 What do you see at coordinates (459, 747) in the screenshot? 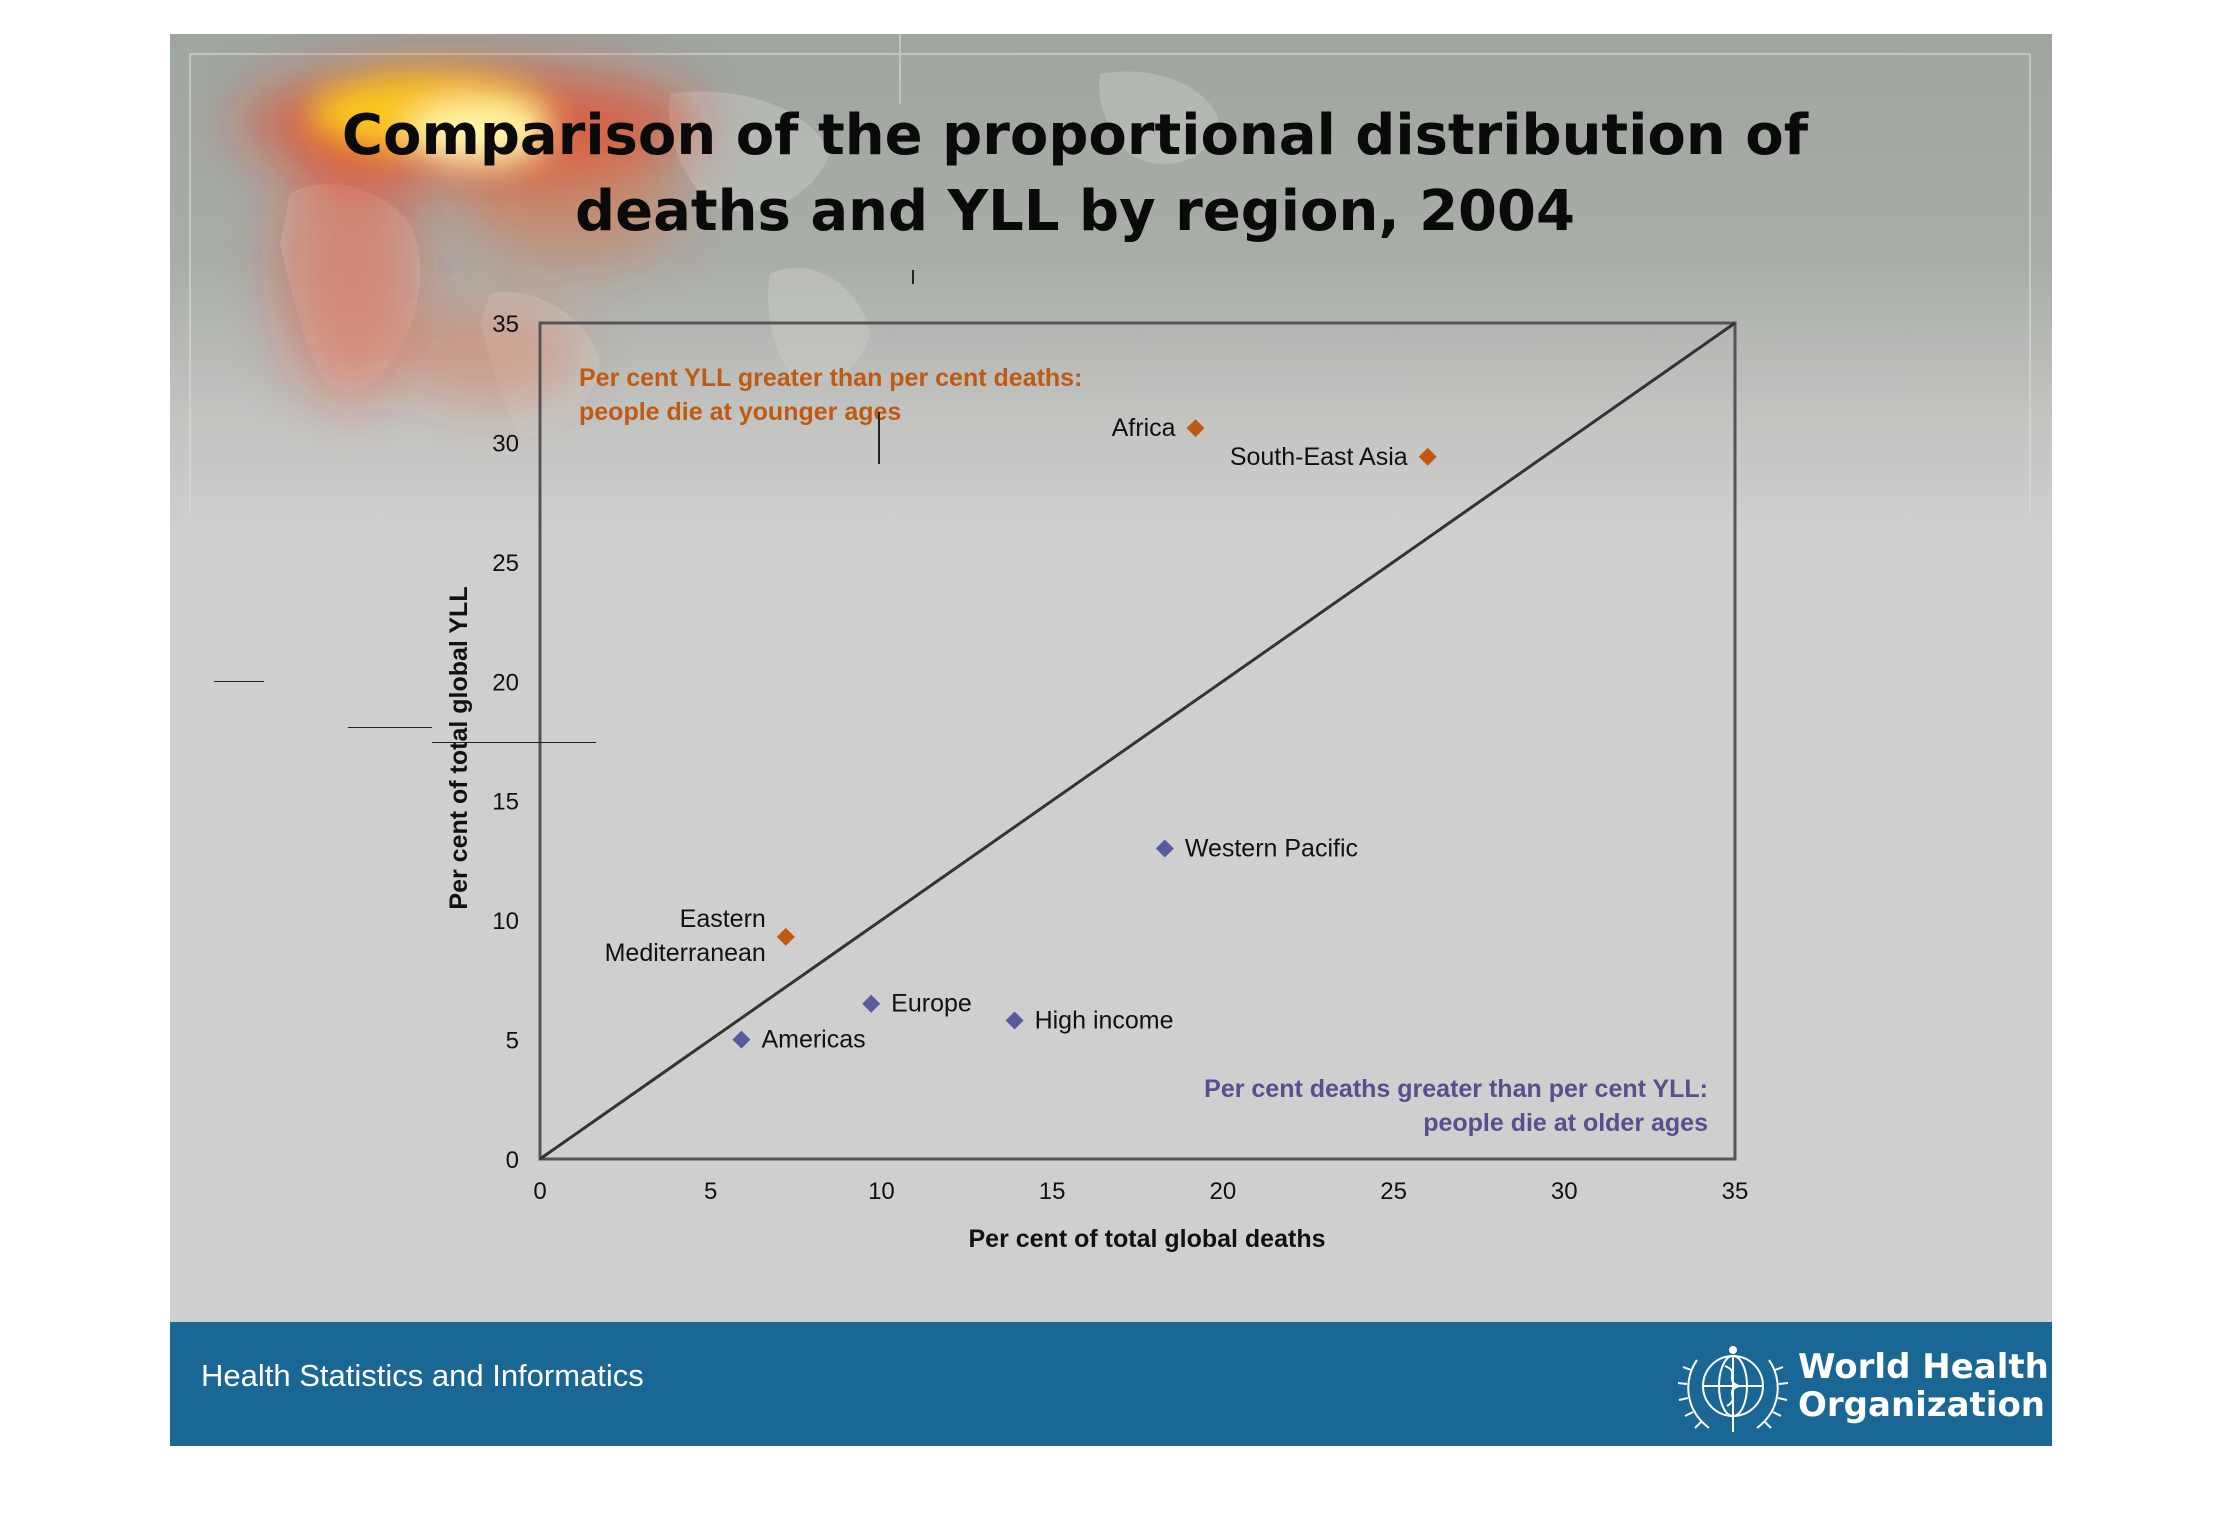
I see `y-axis-label: Per cent of total global YLL` at bounding box center [459, 747].